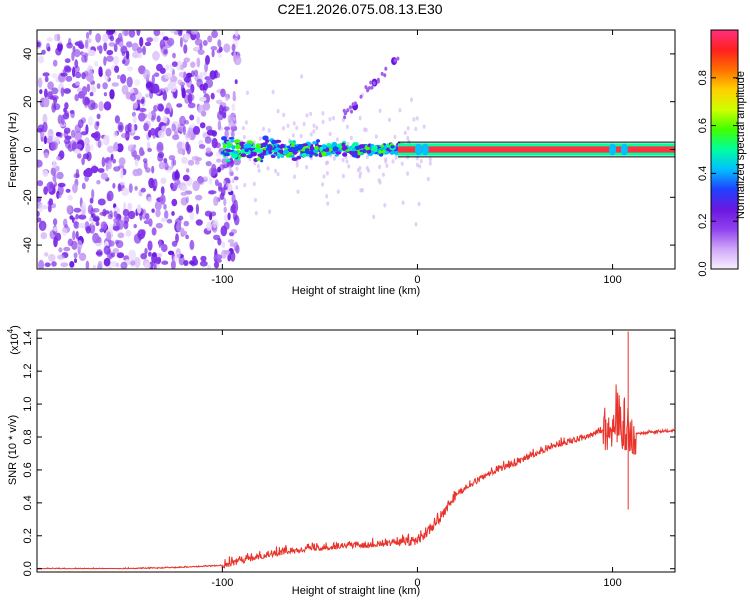  What do you see at coordinates (222, 583) in the screenshot?
I see `x-tick-label: -100` at bounding box center [222, 583].